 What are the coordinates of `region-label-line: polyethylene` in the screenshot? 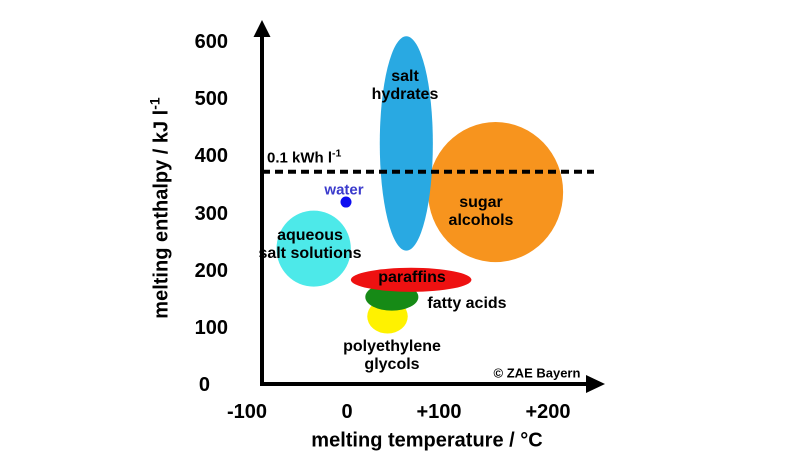 It's located at (392, 346).